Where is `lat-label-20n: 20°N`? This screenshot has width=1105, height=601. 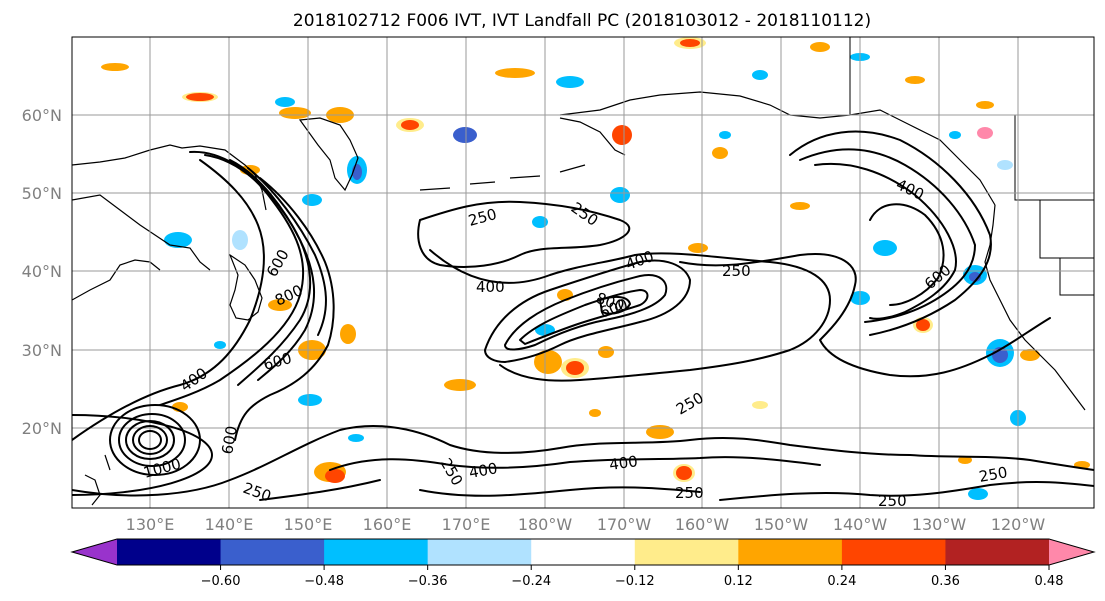 lat-label-20n: 20°N is located at coordinates (42, 428).